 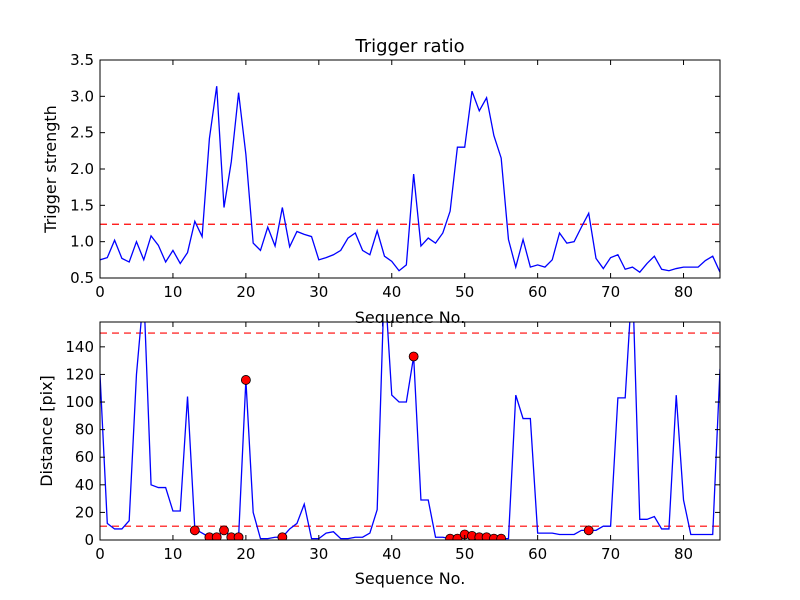 I want to click on bottom-x-tick-label: 80, so click(x=683, y=554).